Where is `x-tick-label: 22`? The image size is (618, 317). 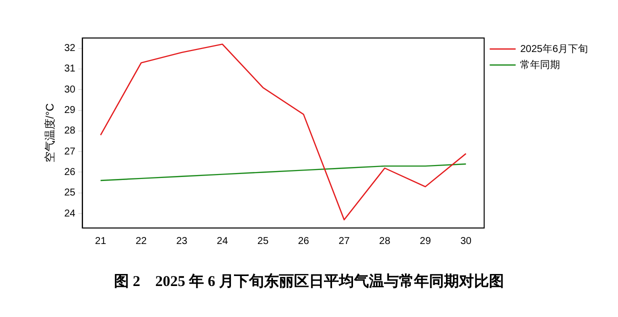 x-tick-label: 22 is located at coordinates (142, 241).